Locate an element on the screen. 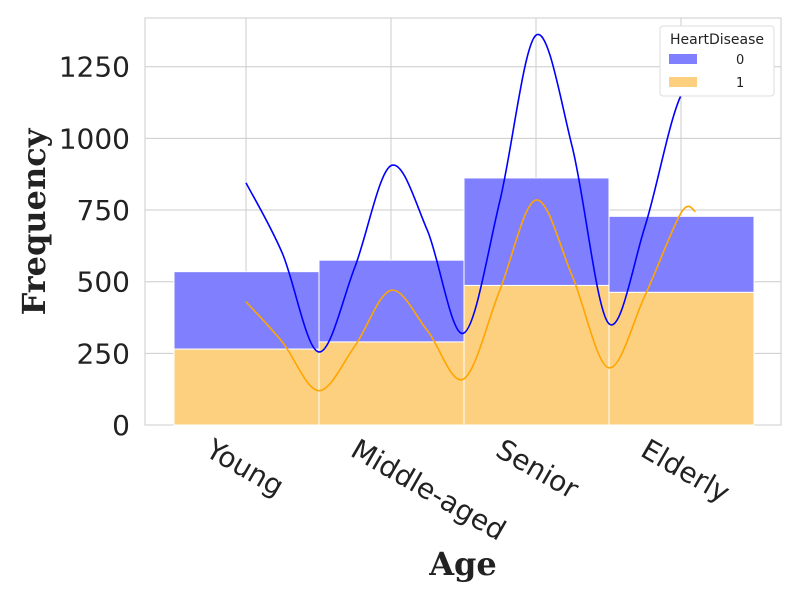 This screenshot has height=600, width=800. bar-series-1-senior is located at coordinates (536, 355).